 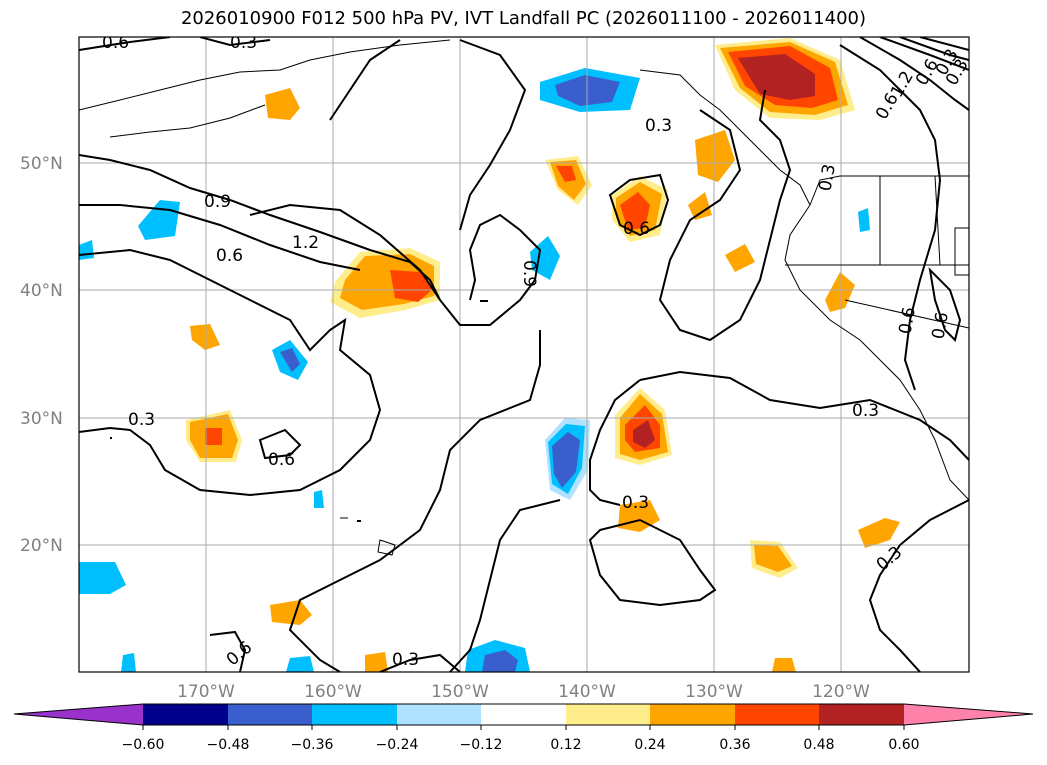 What do you see at coordinates (41, 419) in the screenshot?
I see `lat-label-30n: 30°N` at bounding box center [41, 419].